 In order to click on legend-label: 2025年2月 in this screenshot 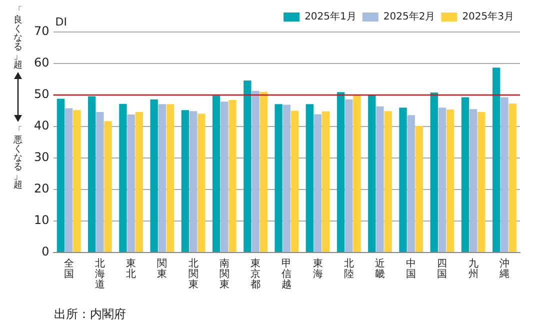, I will do `click(409, 16)`.